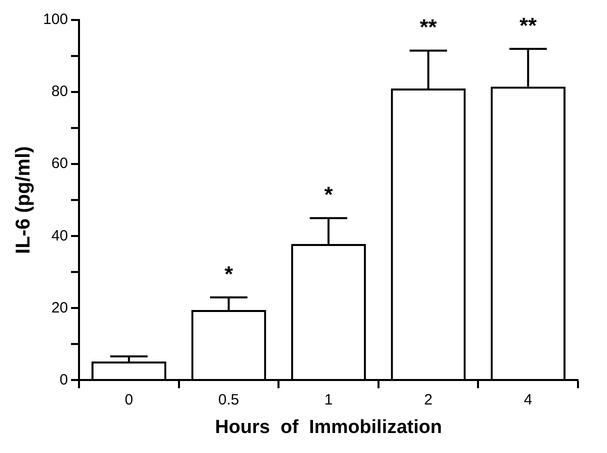 This screenshot has height=453, width=607. Describe the element at coordinates (55, 19) in the screenshot. I see `y-tick-label: 100` at that location.